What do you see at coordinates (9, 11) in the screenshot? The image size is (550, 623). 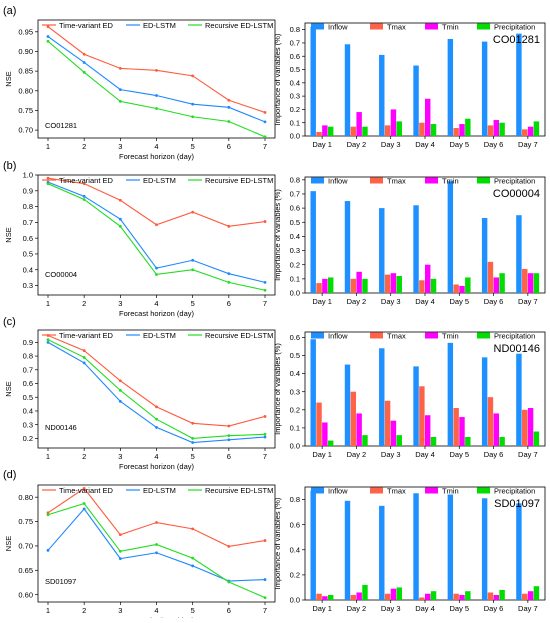 I see `panel-label-a: (a)` at bounding box center [9, 11].